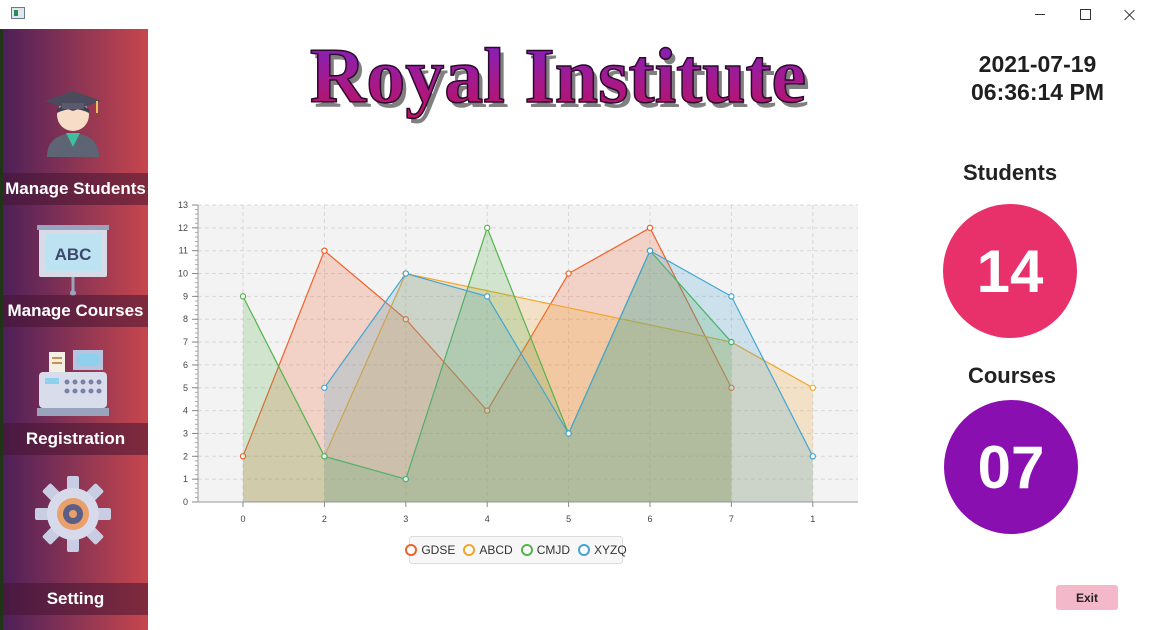 This screenshot has height=630, width=1151. Describe the element at coordinates (610, 550) in the screenshot. I see `legend-label: XYZQ` at that location.